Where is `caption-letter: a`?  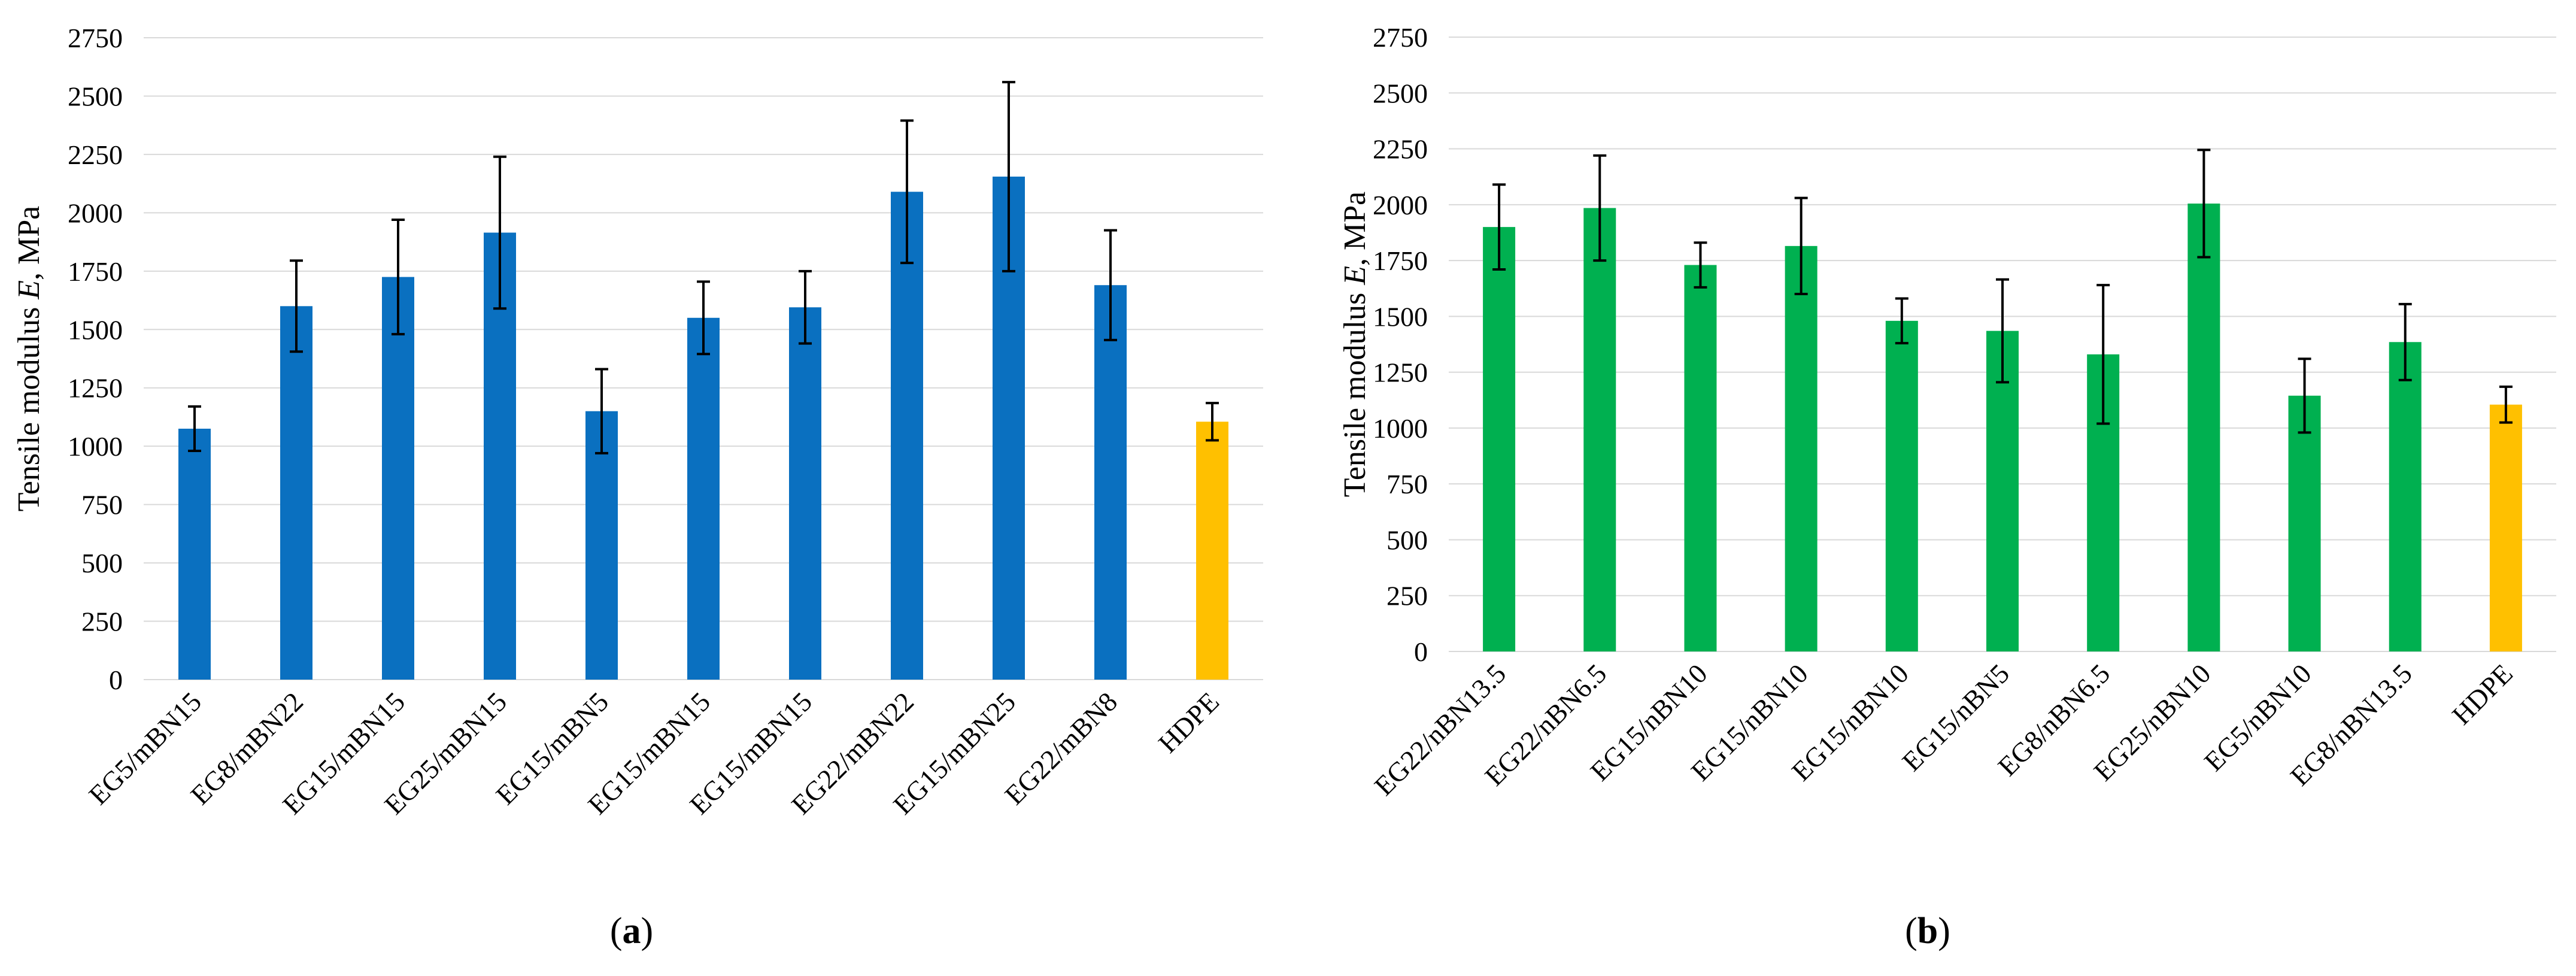 caption-letter: a is located at coordinates (632, 931).